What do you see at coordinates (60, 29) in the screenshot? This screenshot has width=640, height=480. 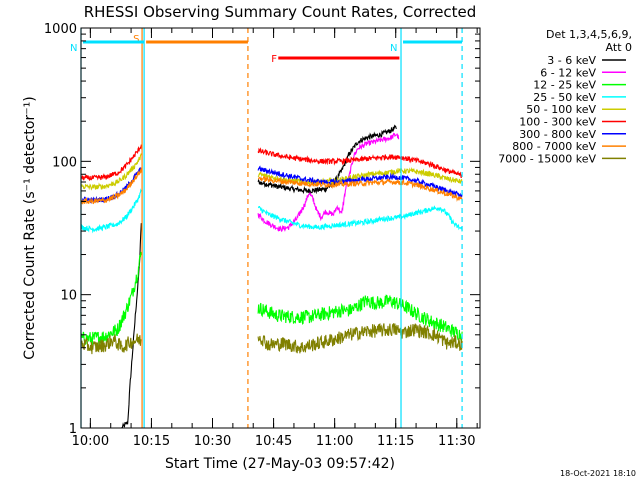 I see `y-tick-label: 1000` at bounding box center [60, 29].